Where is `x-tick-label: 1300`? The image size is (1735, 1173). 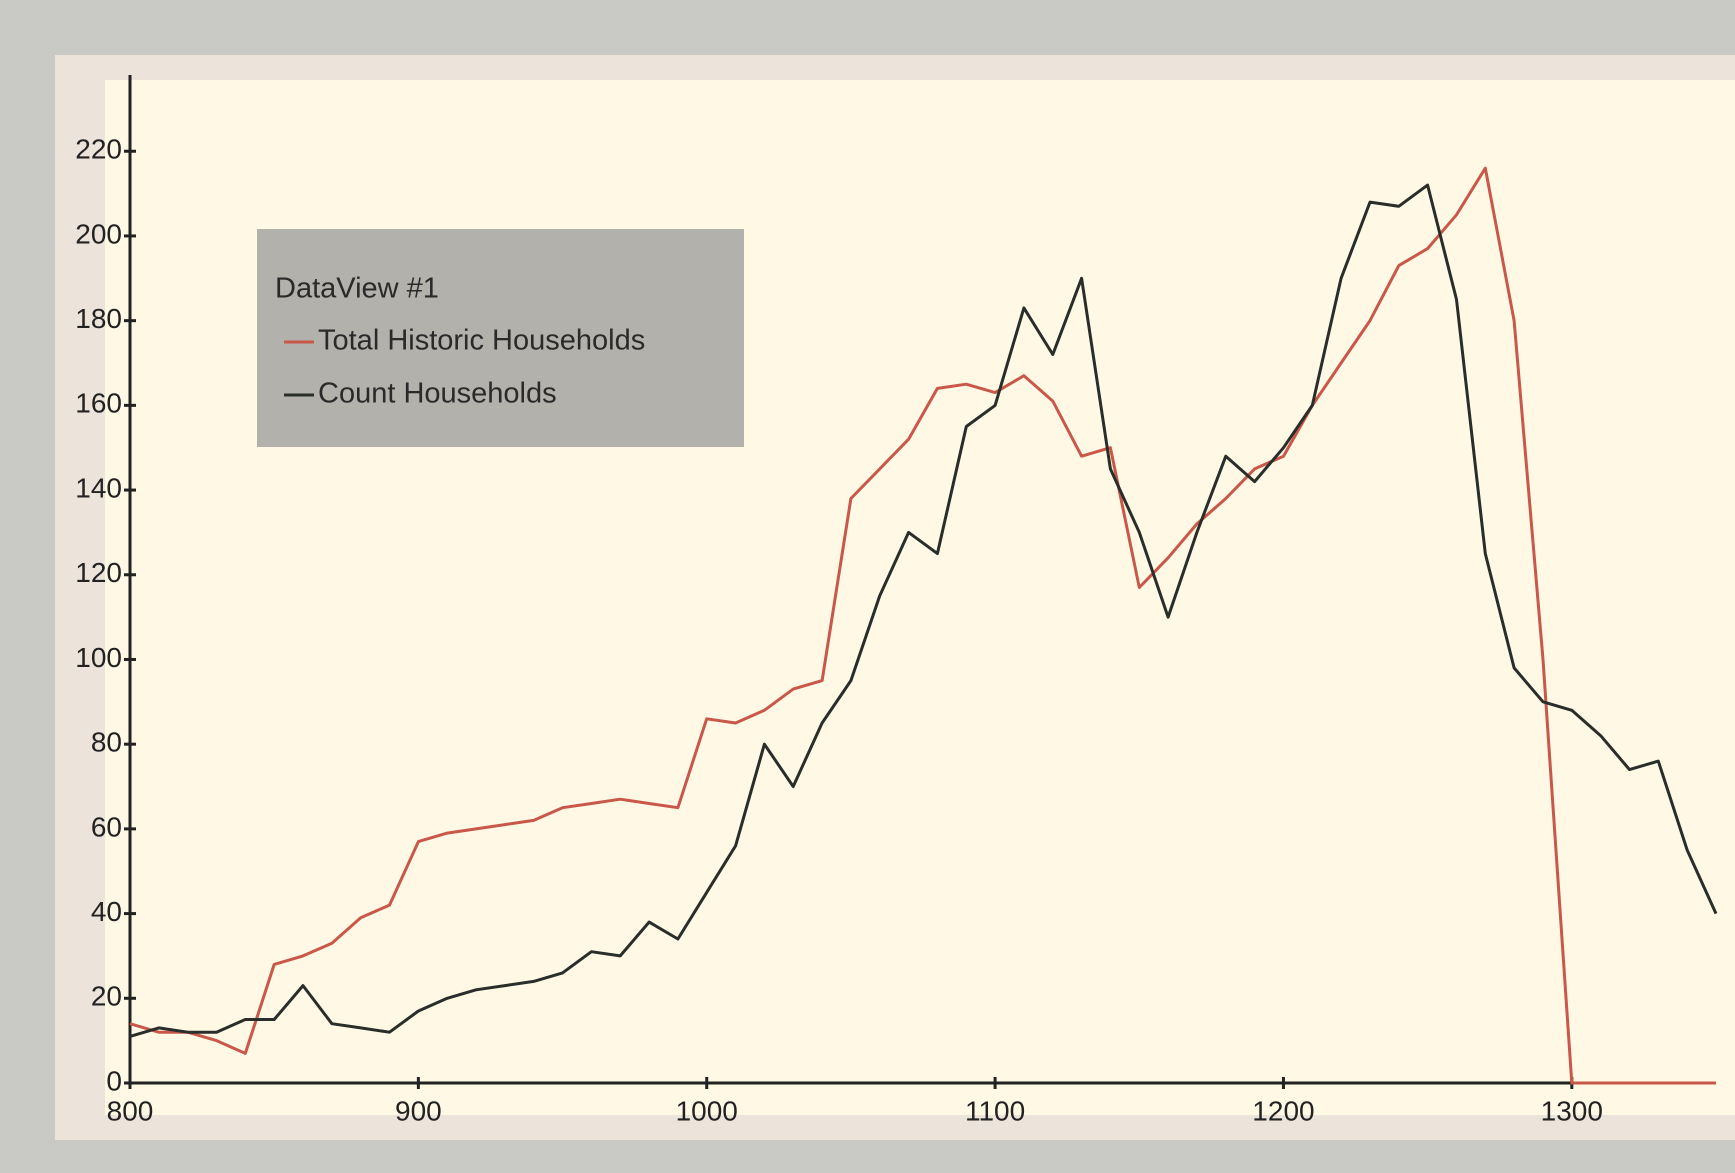
x-tick-label: 1300 is located at coordinates (1572, 1110).